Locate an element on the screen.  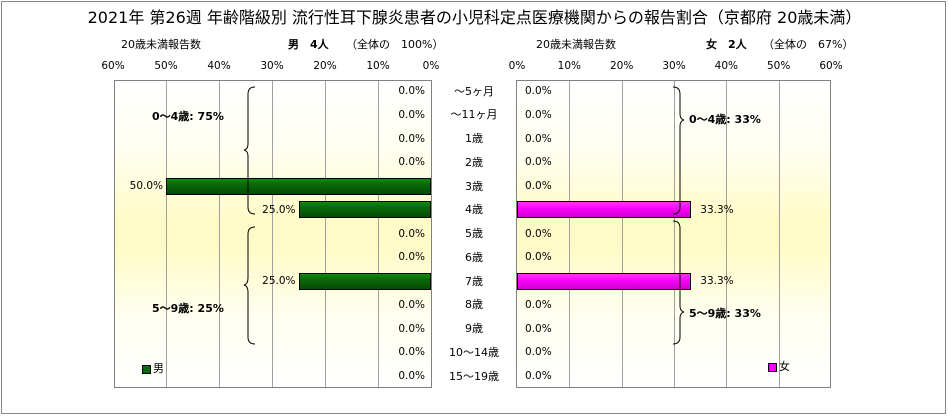
age-category-label: 5歳 is located at coordinates (474, 233).